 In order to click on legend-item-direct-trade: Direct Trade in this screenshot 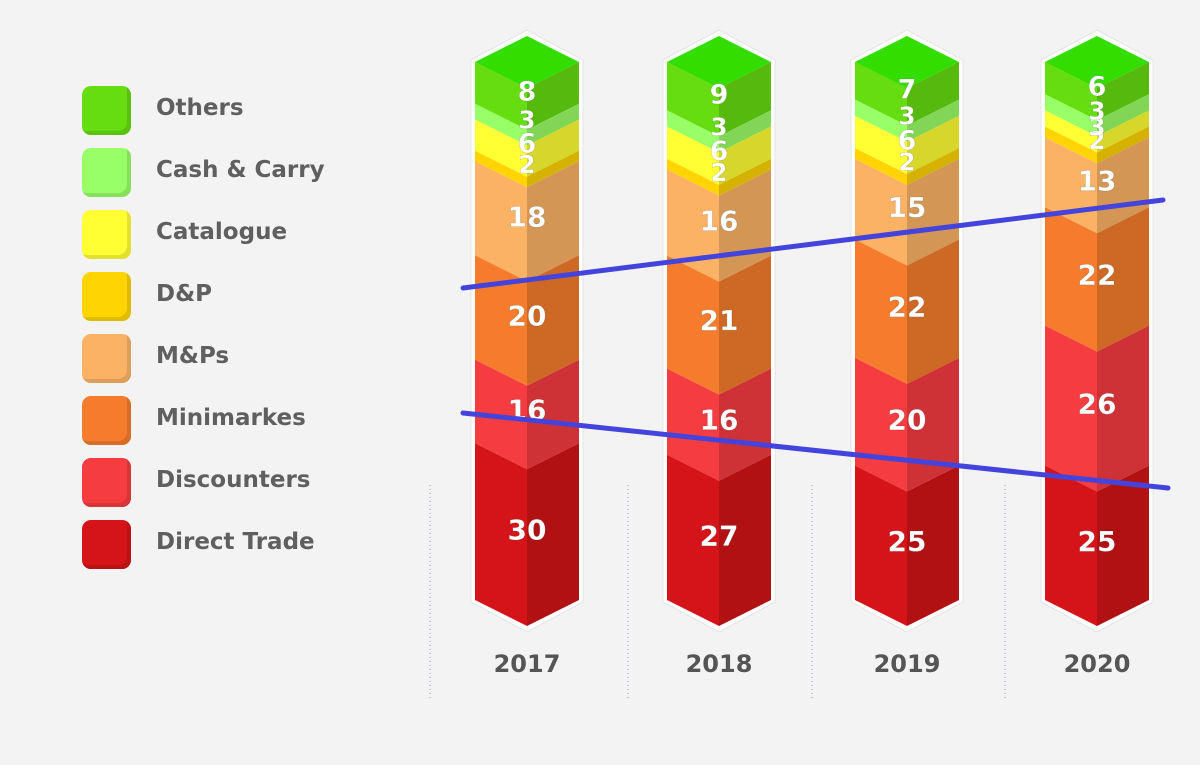, I will do `click(232, 545)`.